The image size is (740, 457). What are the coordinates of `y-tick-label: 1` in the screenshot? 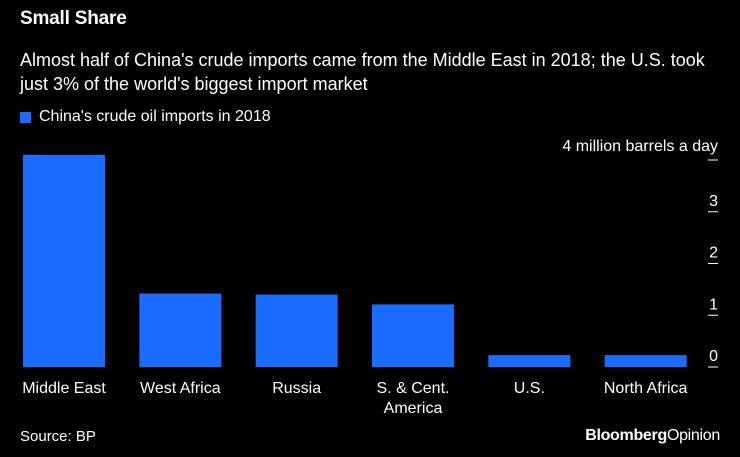 It's located at (713, 304).